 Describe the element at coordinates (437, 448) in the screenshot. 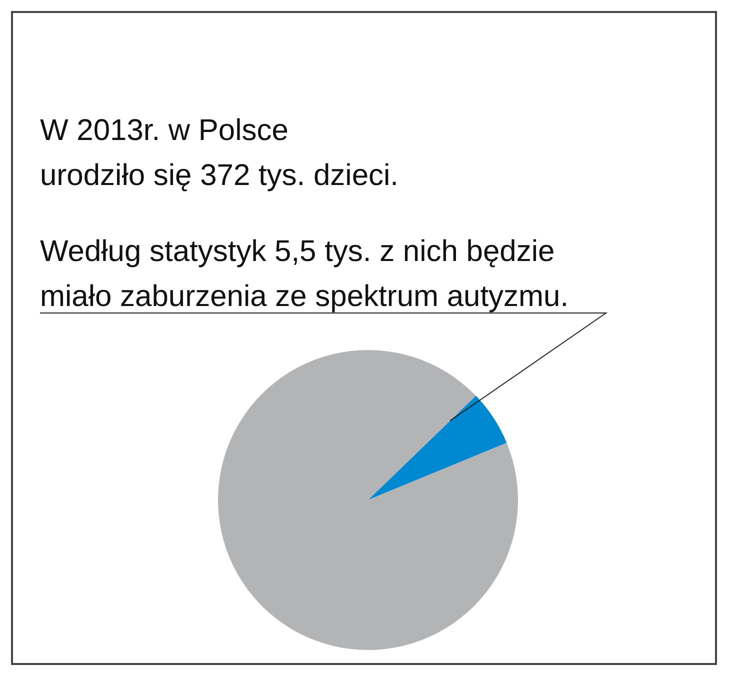

I see `pie-slice` at that location.